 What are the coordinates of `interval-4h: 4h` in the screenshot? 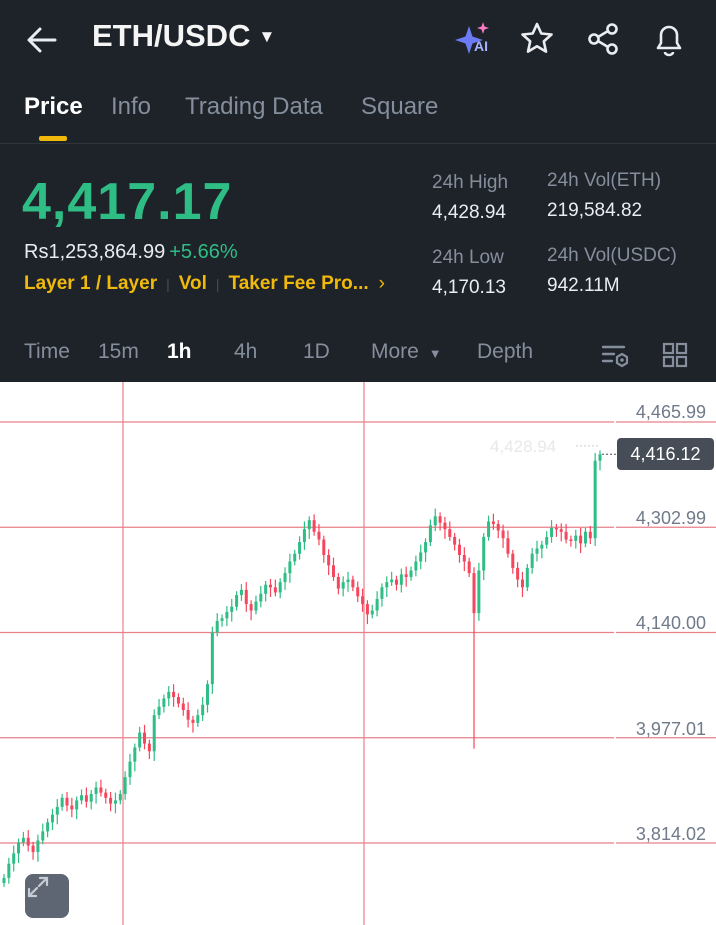 It's located at (246, 351).